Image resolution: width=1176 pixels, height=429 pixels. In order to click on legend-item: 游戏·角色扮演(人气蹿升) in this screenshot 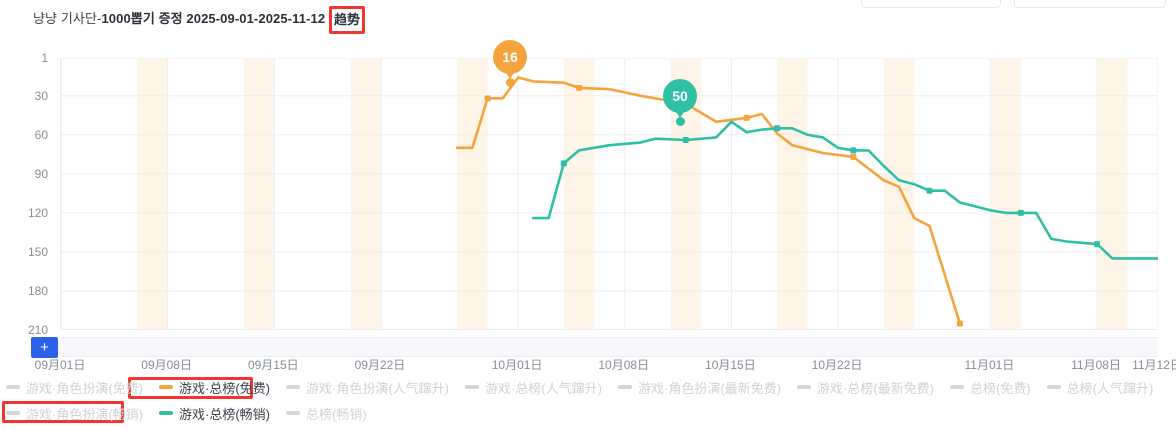, I will do `click(367, 387)`.